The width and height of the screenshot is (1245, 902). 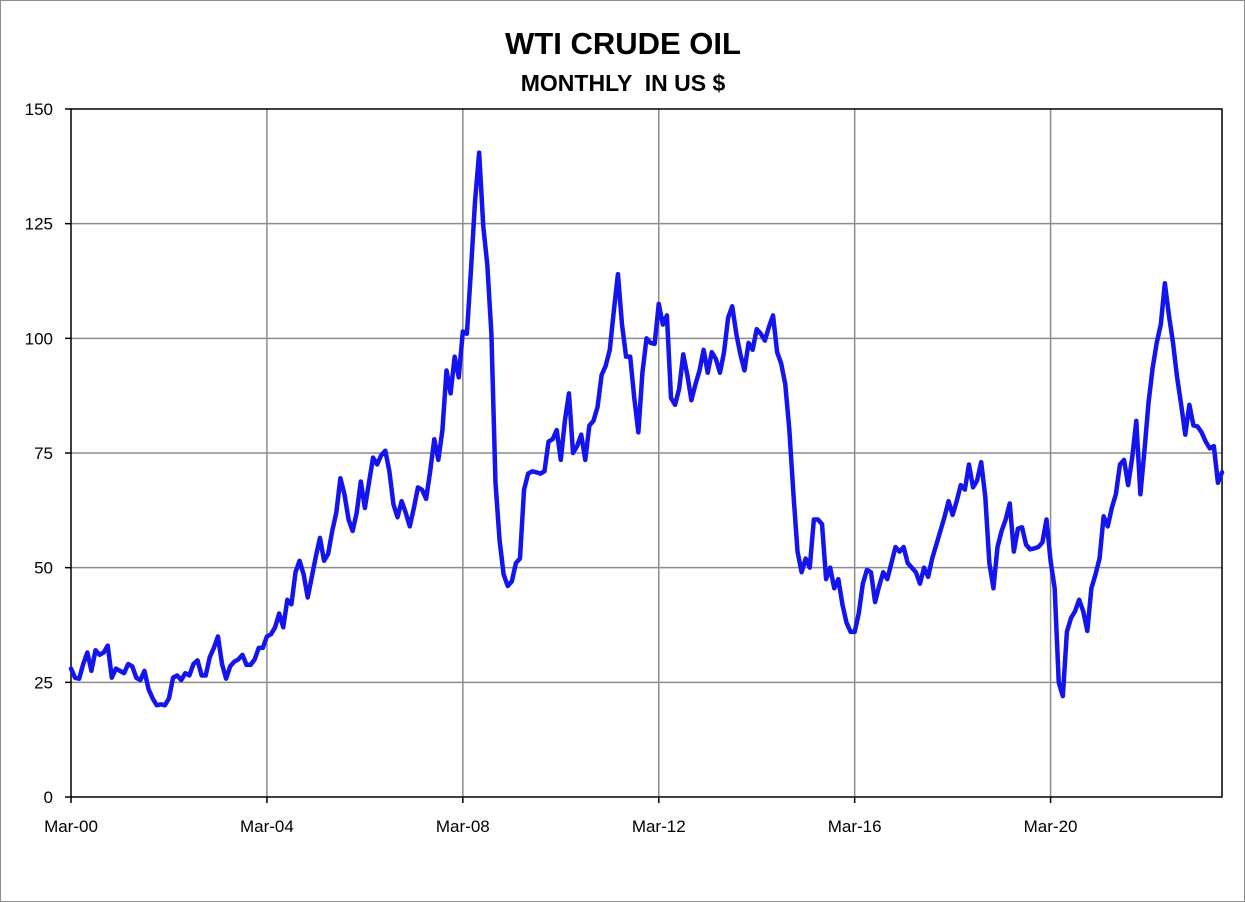 What do you see at coordinates (43, 453) in the screenshot?
I see `y-tick-label: 75` at bounding box center [43, 453].